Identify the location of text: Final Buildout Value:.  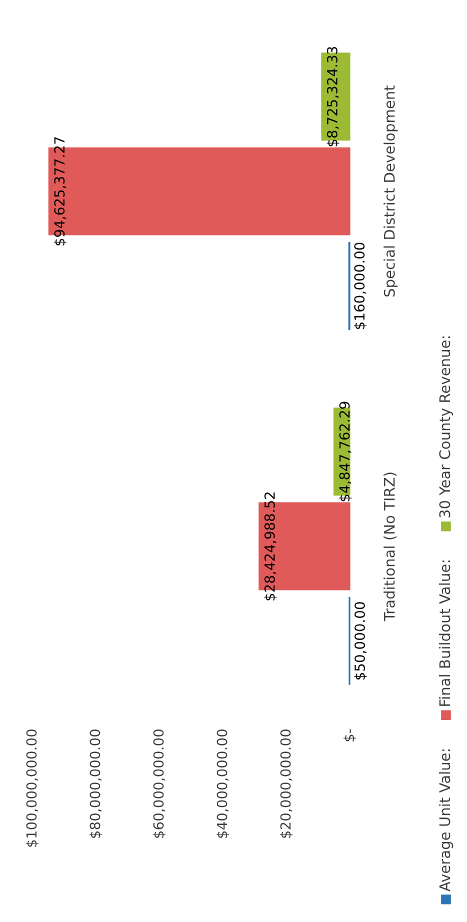
(444, 633).